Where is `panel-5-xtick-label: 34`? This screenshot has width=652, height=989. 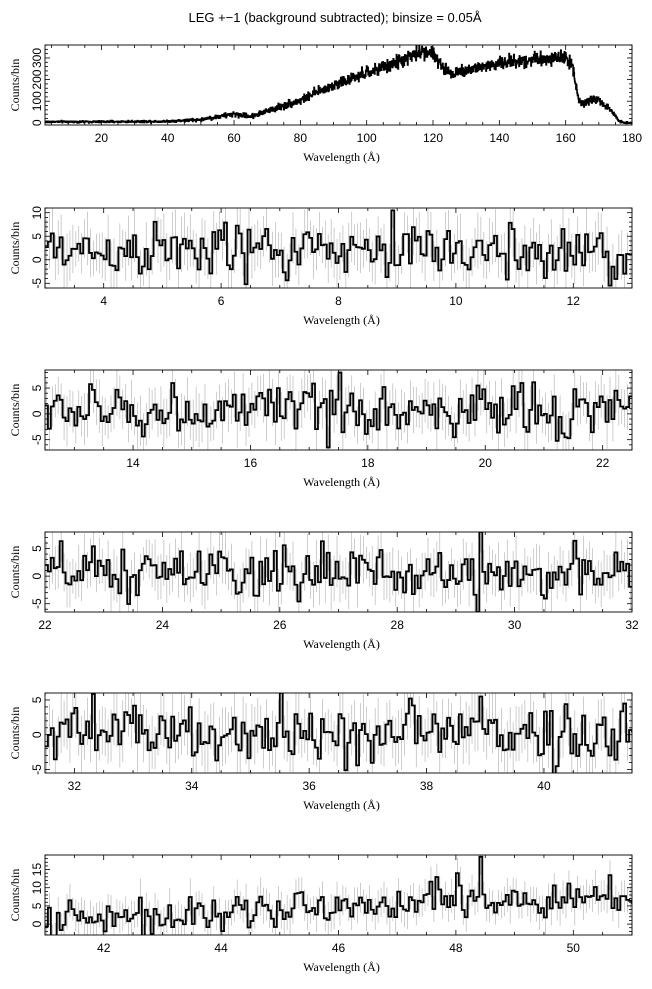
panel-5-xtick-label: 34 is located at coordinates (192, 786).